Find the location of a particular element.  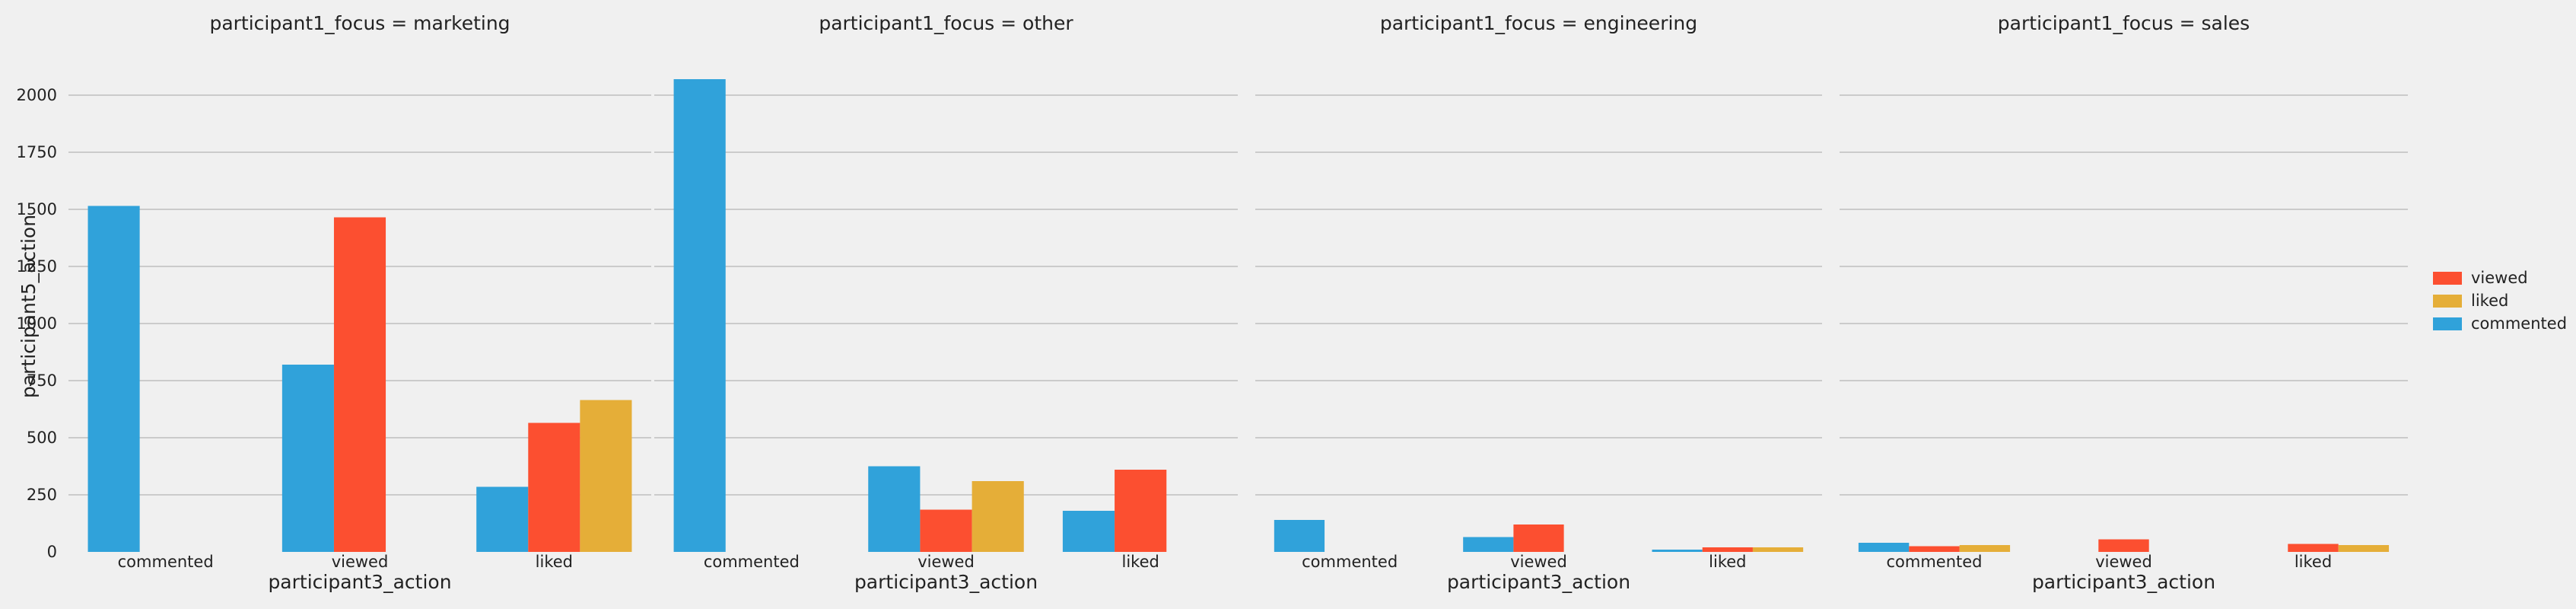

y-tick-label: 1750 is located at coordinates (37, 152).